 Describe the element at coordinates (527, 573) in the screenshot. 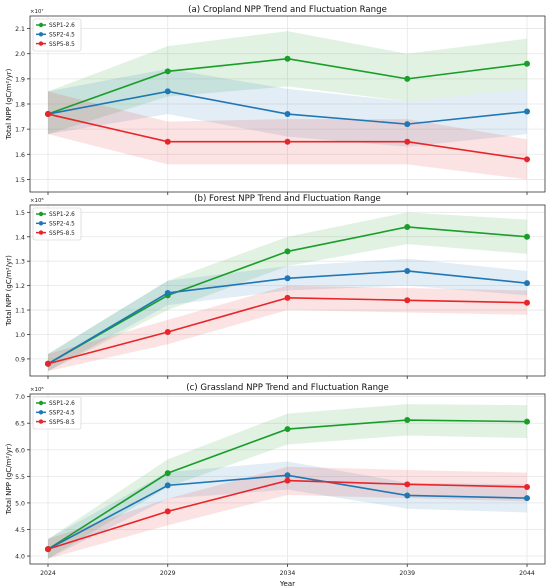

I see `x-tick-label: 2044` at that location.